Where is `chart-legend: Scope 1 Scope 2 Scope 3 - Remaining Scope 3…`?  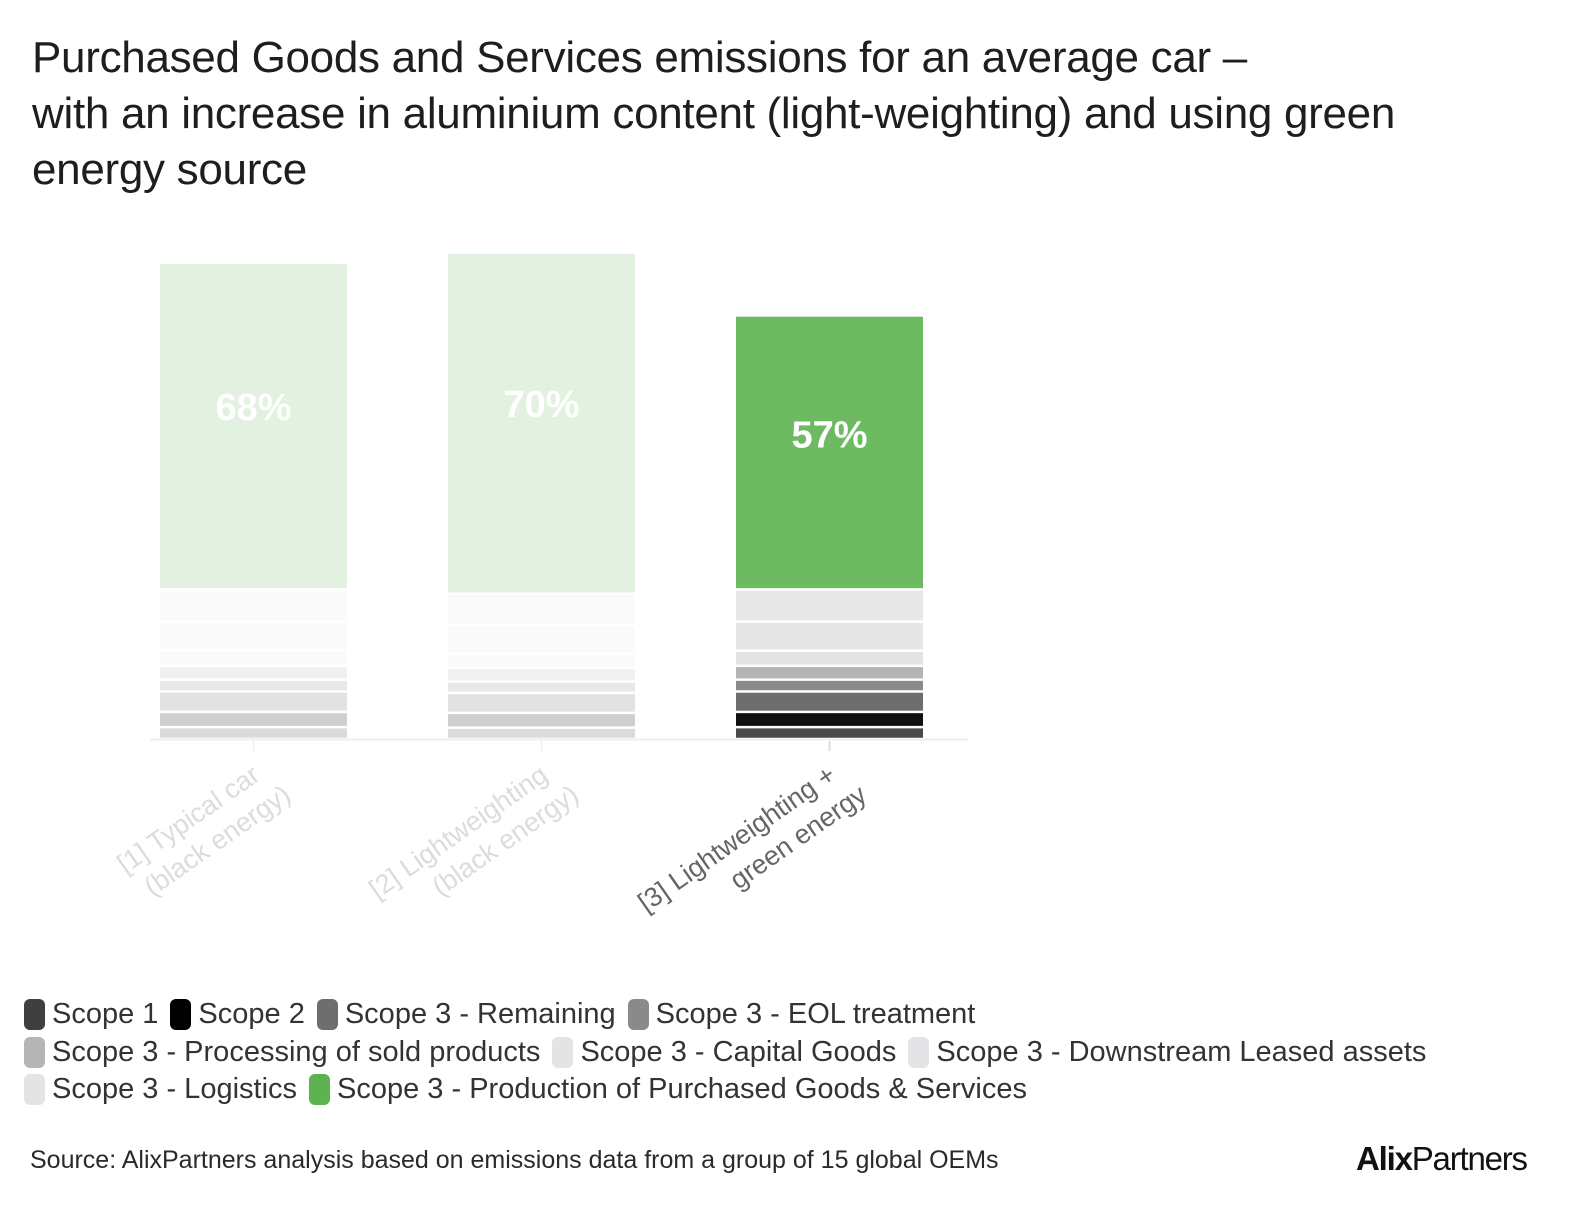 chart-legend: Scope 1 Scope 2 Scope 3 - Remaining Scope 3… is located at coordinates (804, 1052).